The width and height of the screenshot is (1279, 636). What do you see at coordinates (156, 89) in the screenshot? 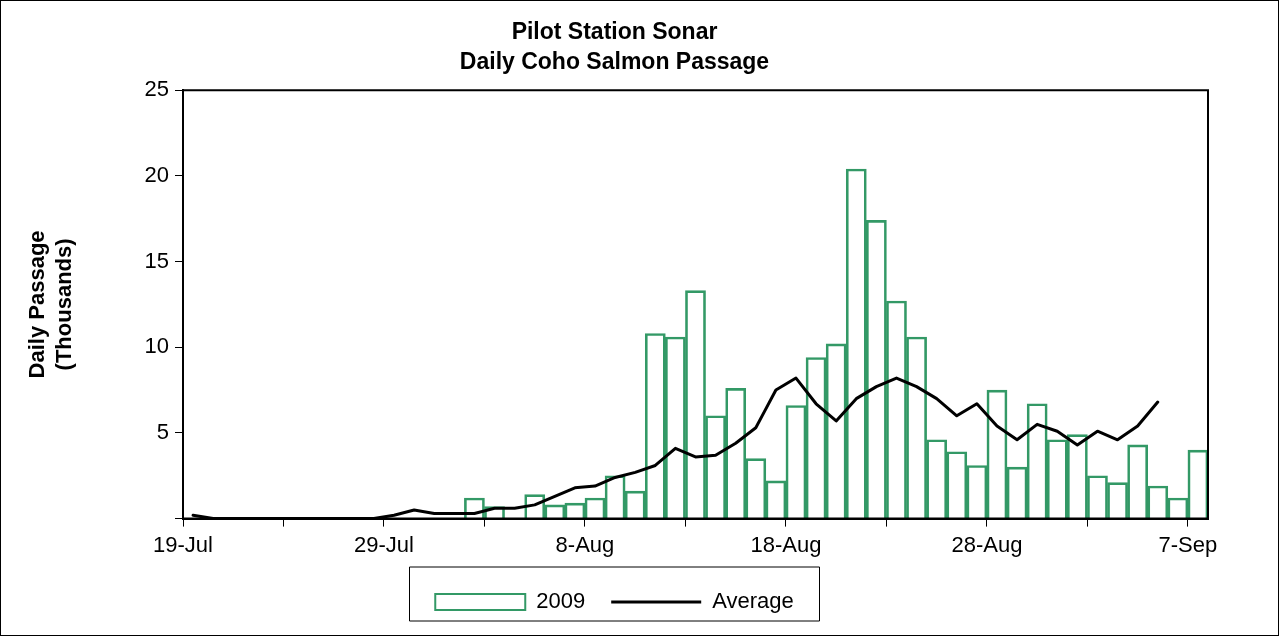
I see `y-tick-label: 25` at bounding box center [156, 89].